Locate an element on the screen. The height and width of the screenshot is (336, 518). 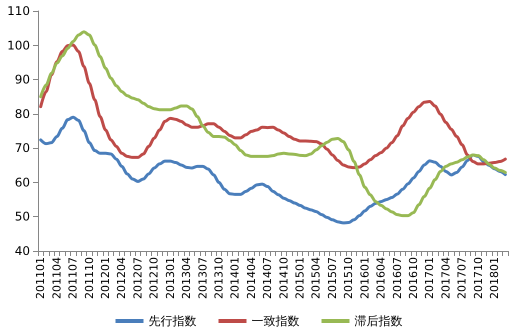
x-tick-label: 201704 is located at coordinates (445, 278).